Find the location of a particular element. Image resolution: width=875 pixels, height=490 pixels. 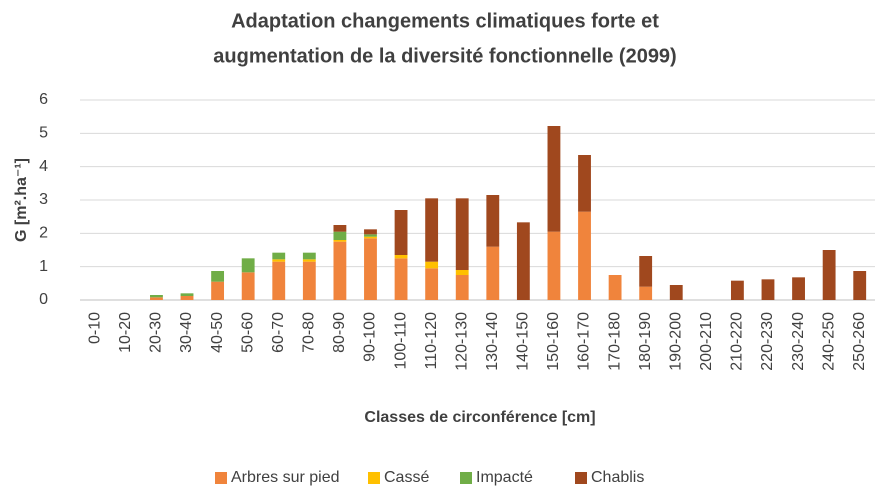

y-axis-title: G [m².ha⁻¹] is located at coordinates (21, 200).